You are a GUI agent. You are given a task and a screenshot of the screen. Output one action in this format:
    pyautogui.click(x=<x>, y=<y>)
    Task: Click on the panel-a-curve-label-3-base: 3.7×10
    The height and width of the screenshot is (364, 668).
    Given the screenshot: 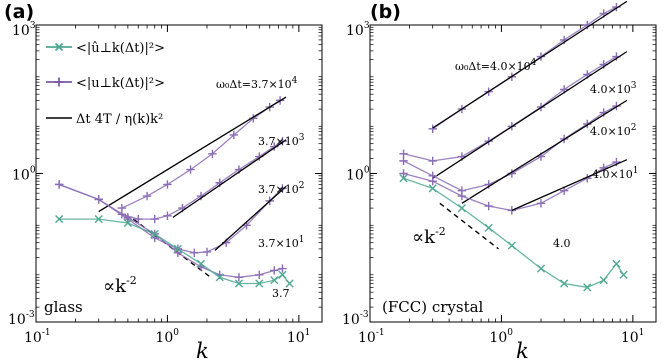 What is the action you would take?
    pyautogui.click(x=278, y=189)
    